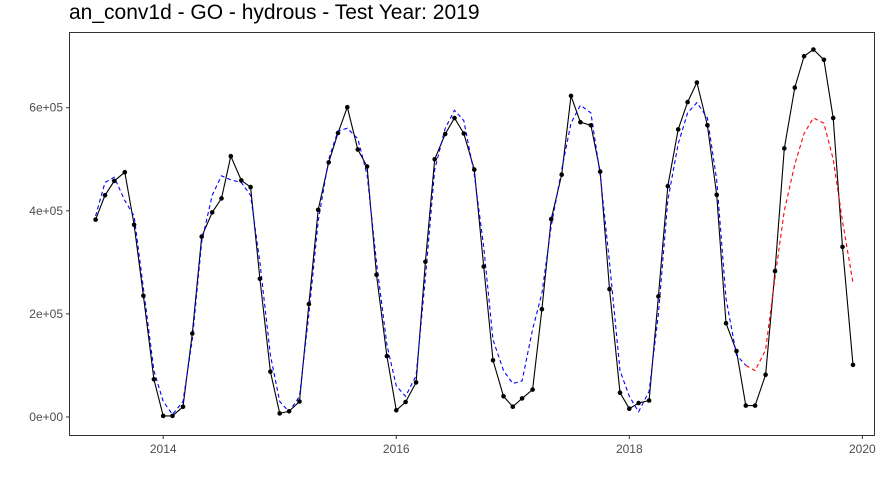  Describe the element at coordinates (46, 314) in the screenshot. I see `y-tick-label: 2e+05` at that location.